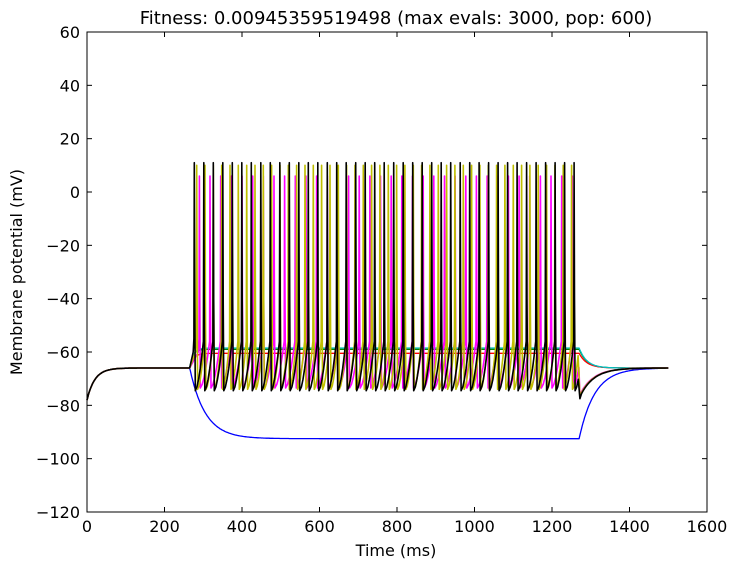  What do you see at coordinates (70, 85) in the screenshot?
I see `y-tick-label: 40` at bounding box center [70, 85].